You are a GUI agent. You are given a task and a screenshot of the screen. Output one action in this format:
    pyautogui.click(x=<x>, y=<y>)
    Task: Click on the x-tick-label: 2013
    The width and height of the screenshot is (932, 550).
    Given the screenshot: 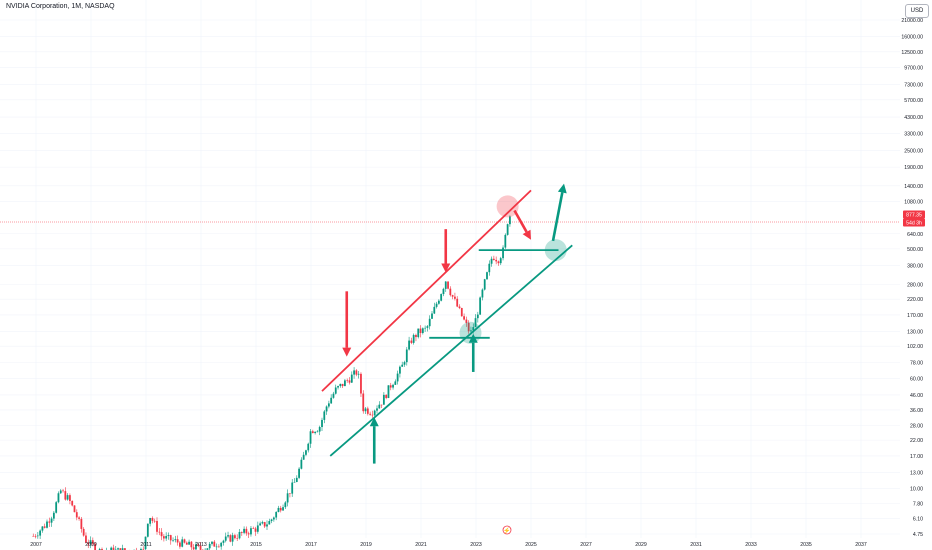 What is the action you would take?
    pyautogui.click(x=201, y=545)
    